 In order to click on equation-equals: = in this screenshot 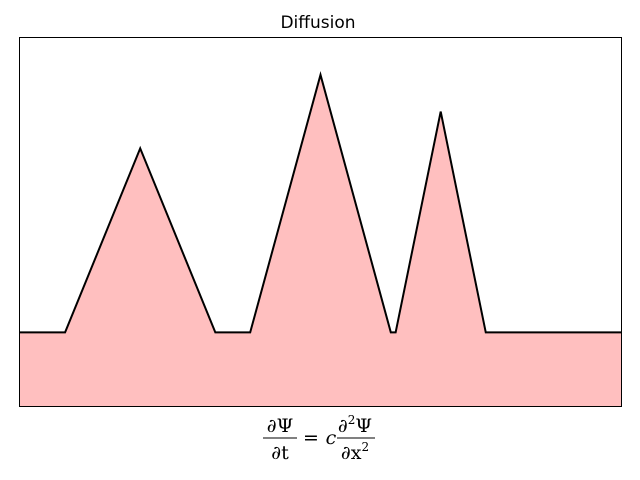, I will do `click(311, 438)`.